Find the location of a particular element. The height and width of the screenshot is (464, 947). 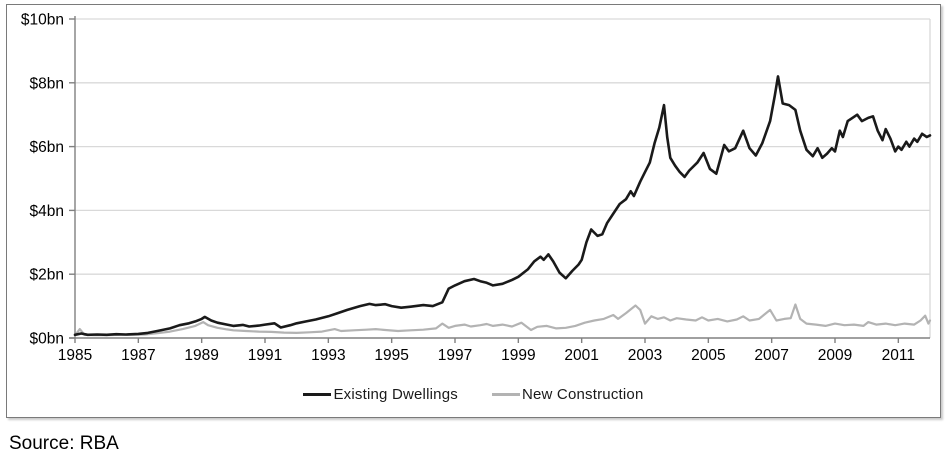

x-tick-label: 1985 is located at coordinates (75, 355).